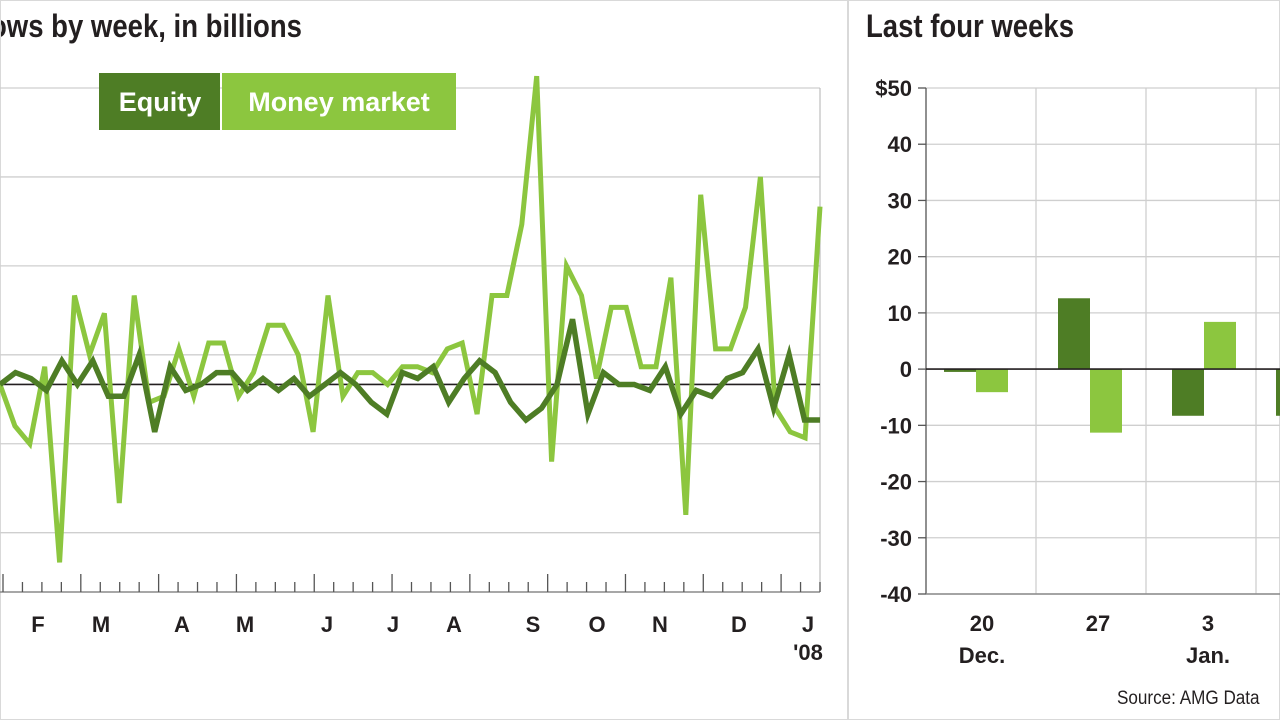 The image size is (1280, 720). What do you see at coordinates (37, 624) in the screenshot?
I see `month-label-f: F` at bounding box center [37, 624].